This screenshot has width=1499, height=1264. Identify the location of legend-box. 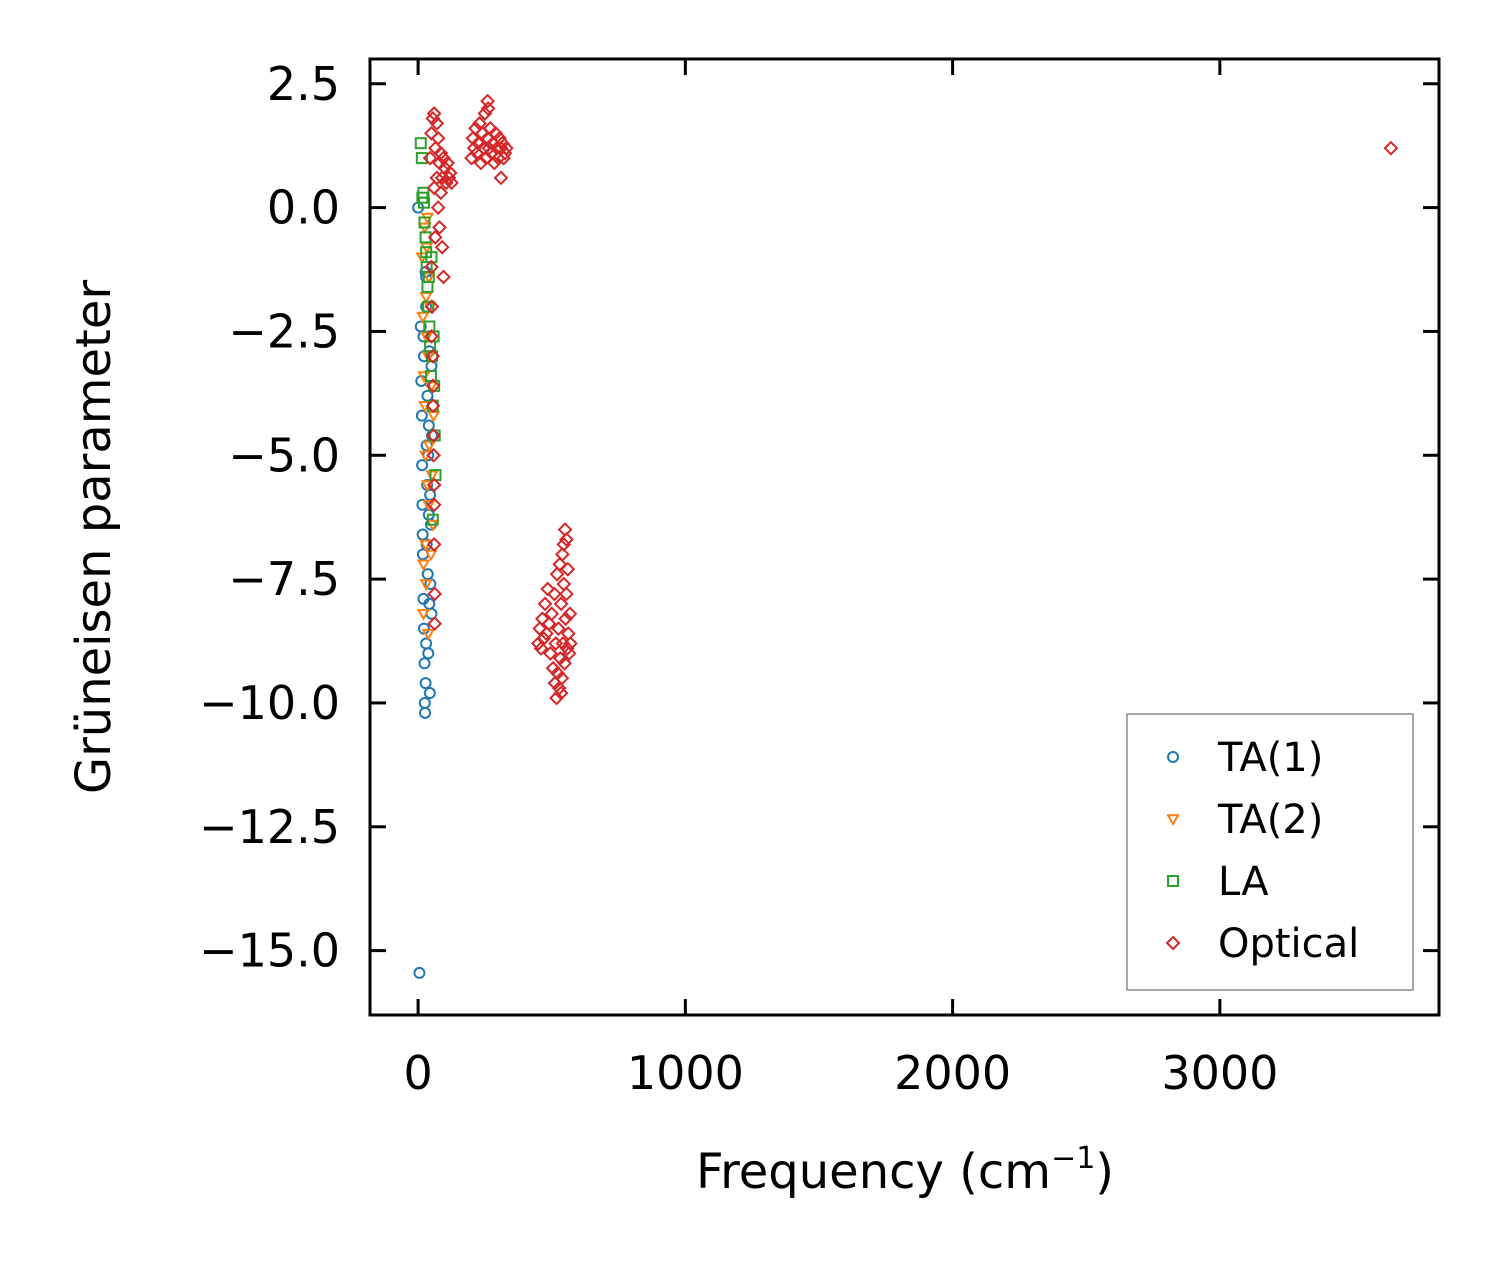
(1270, 852).